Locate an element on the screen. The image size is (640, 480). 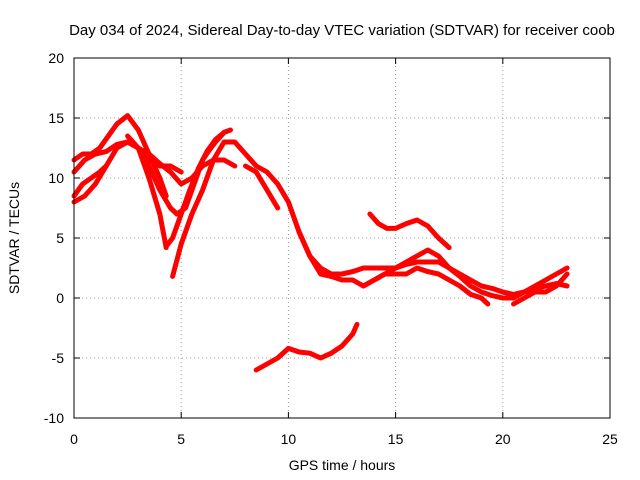
x-tick-label: 0 is located at coordinates (74, 439).